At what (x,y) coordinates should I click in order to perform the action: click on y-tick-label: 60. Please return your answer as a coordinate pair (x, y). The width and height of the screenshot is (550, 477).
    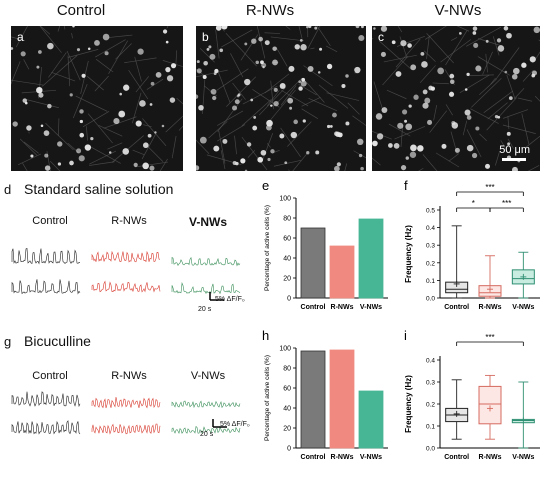
    Looking at the image, I should click on (287, 389).